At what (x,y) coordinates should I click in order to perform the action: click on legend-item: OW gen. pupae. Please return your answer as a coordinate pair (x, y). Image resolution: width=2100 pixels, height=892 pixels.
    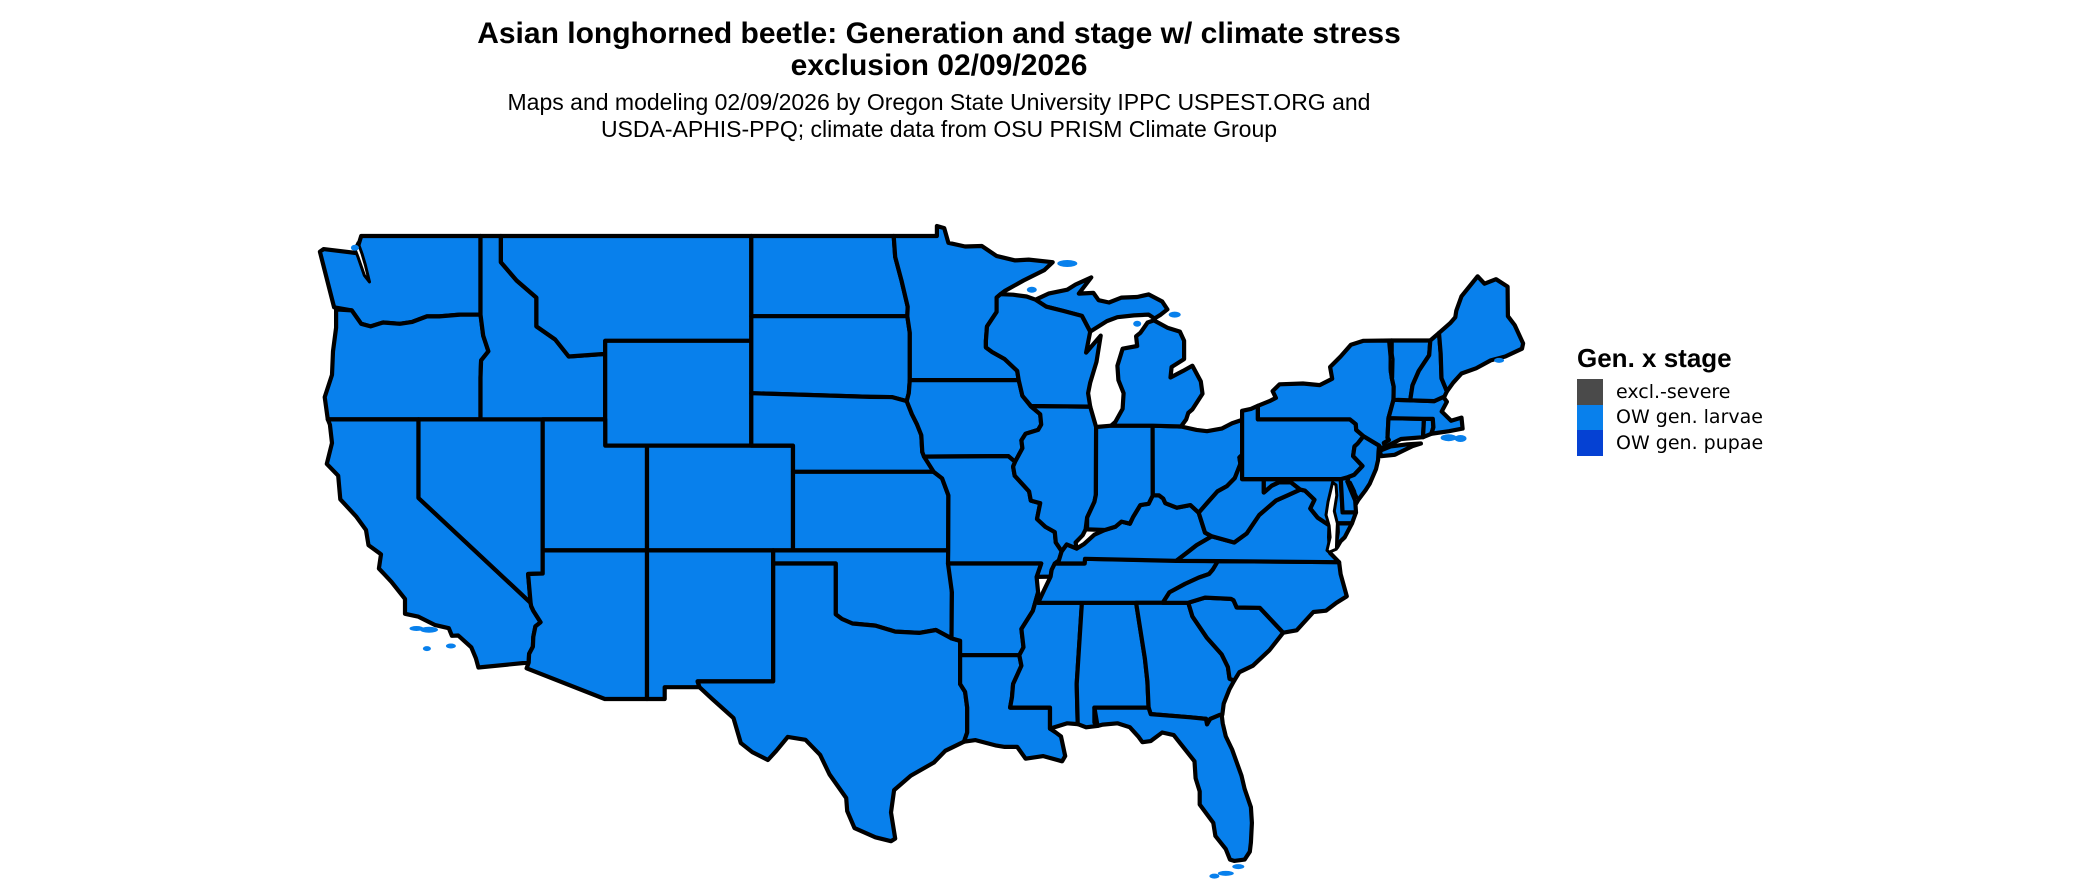
    Looking at the image, I should click on (1670, 443).